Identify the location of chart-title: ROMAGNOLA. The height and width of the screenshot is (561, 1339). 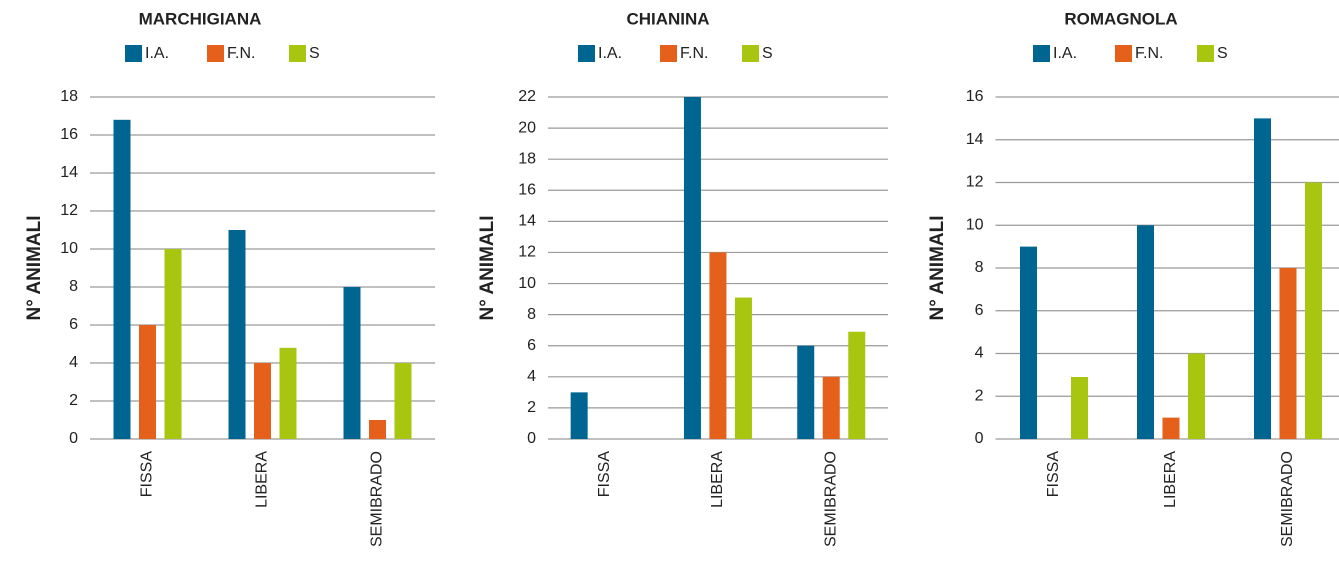
(1120, 18).